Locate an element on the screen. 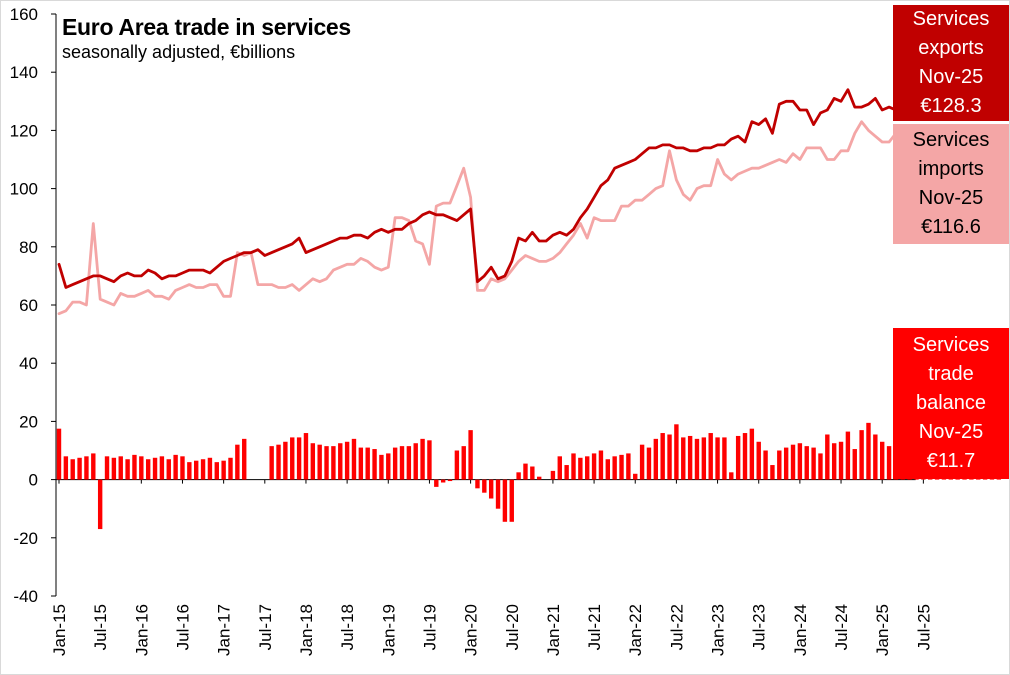  callout-text: balance is located at coordinates (951, 403).